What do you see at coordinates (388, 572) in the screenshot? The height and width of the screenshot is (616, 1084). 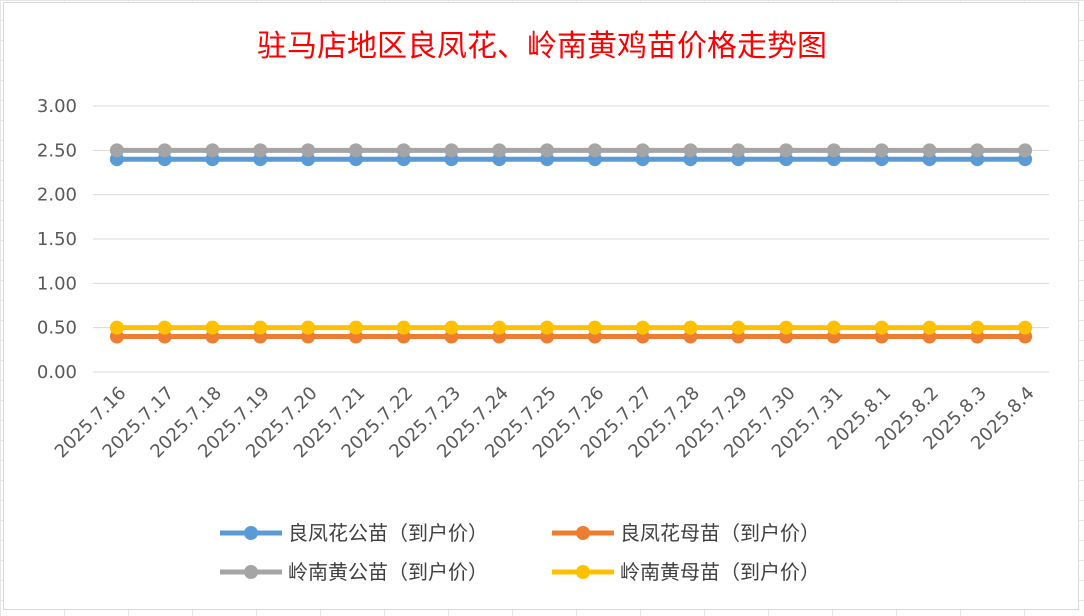 I see `legend-label: 岭南黄公苗（到户价）` at bounding box center [388, 572].